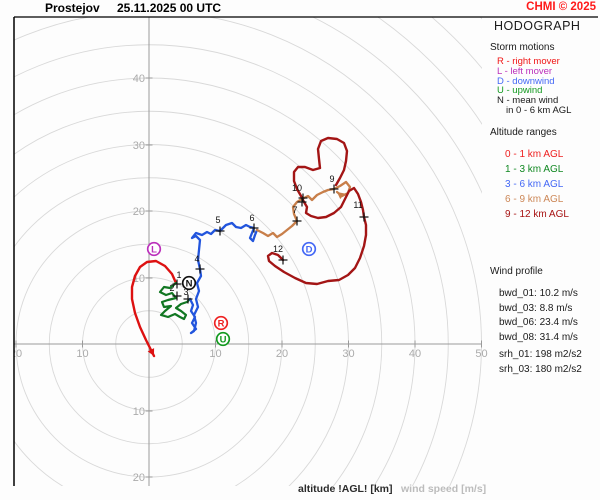 The width and height of the screenshot is (600, 500). I want to click on marker-letter-R: R, so click(221, 323).